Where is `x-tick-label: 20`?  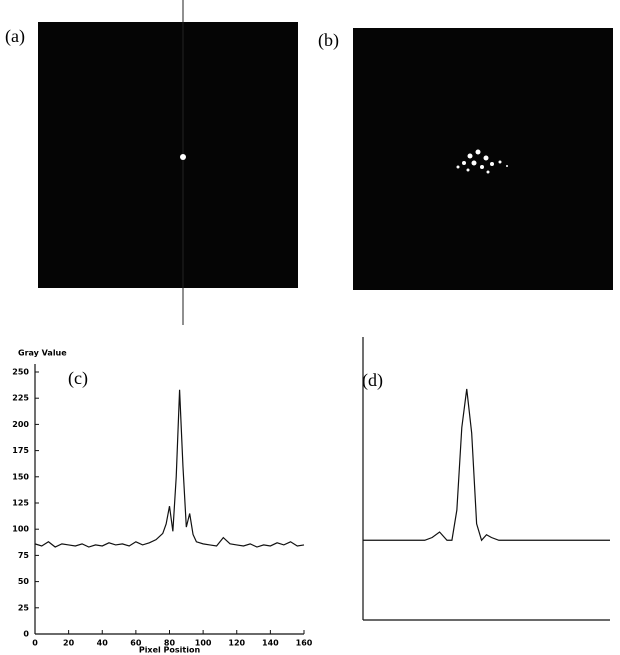 x-tick-label: 20 is located at coordinates (69, 643).